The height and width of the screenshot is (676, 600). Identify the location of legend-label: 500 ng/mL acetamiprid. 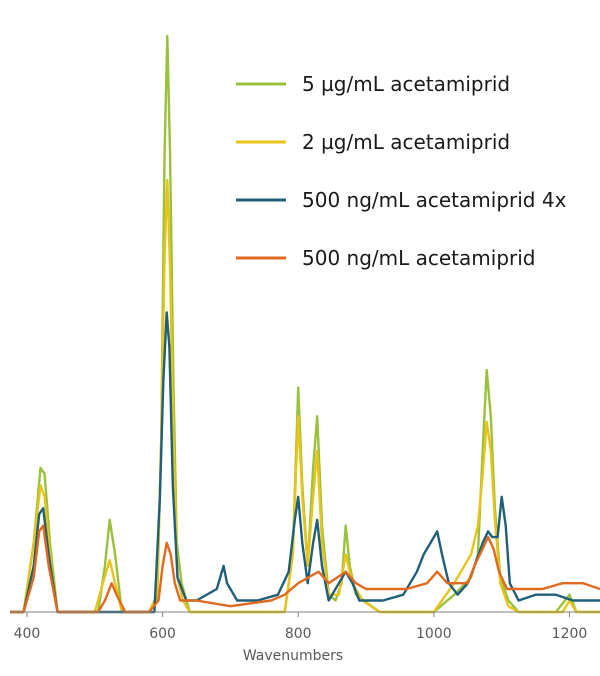
(419, 258).